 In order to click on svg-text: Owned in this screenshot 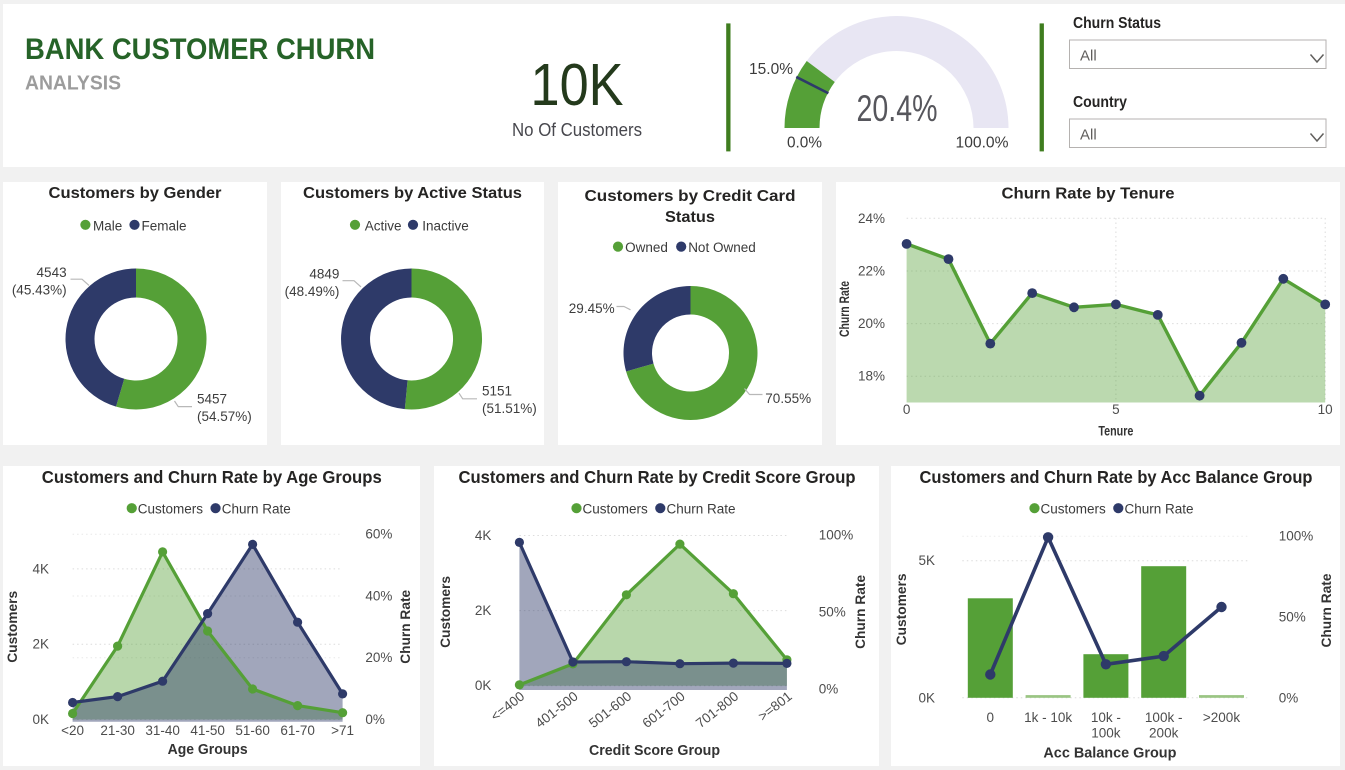, I will do `click(646, 247)`.